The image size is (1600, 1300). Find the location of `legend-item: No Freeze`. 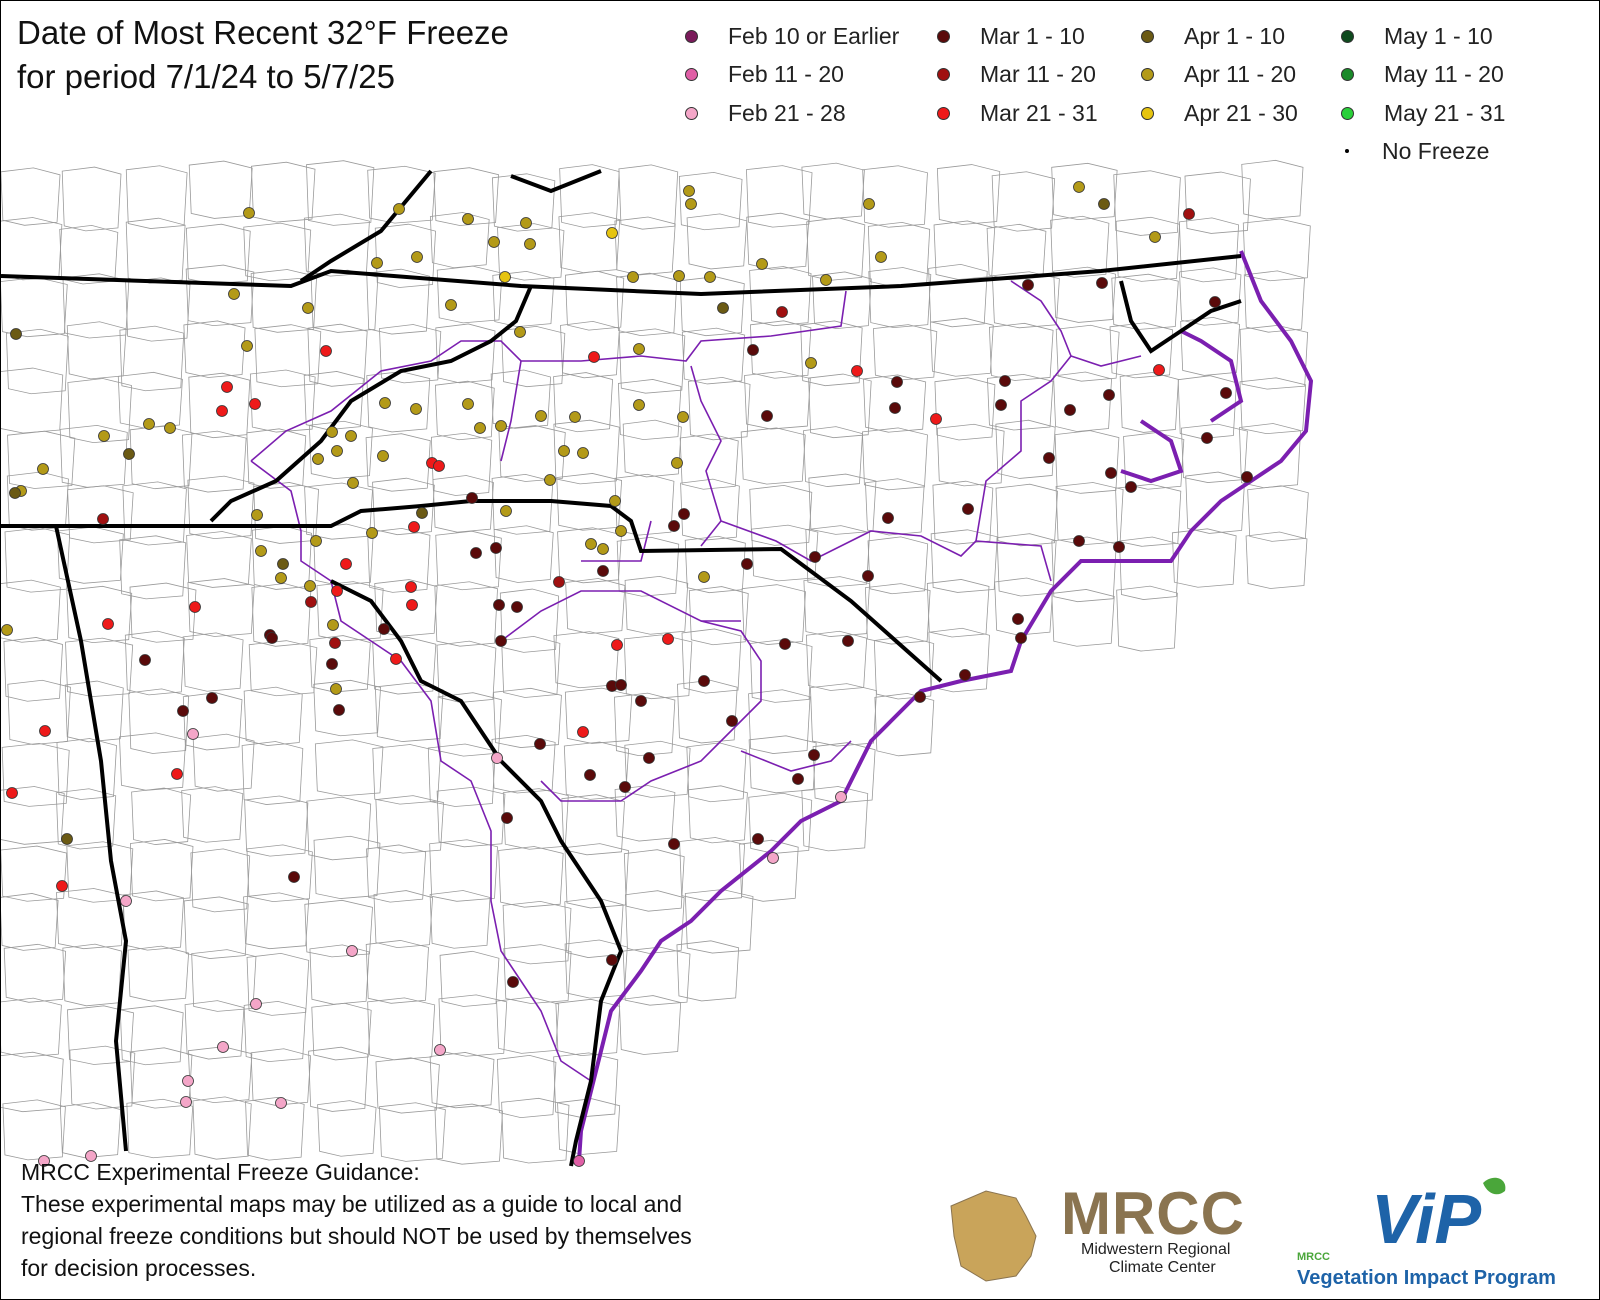

legend-item: No Freeze is located at coordinates (1415, 151).